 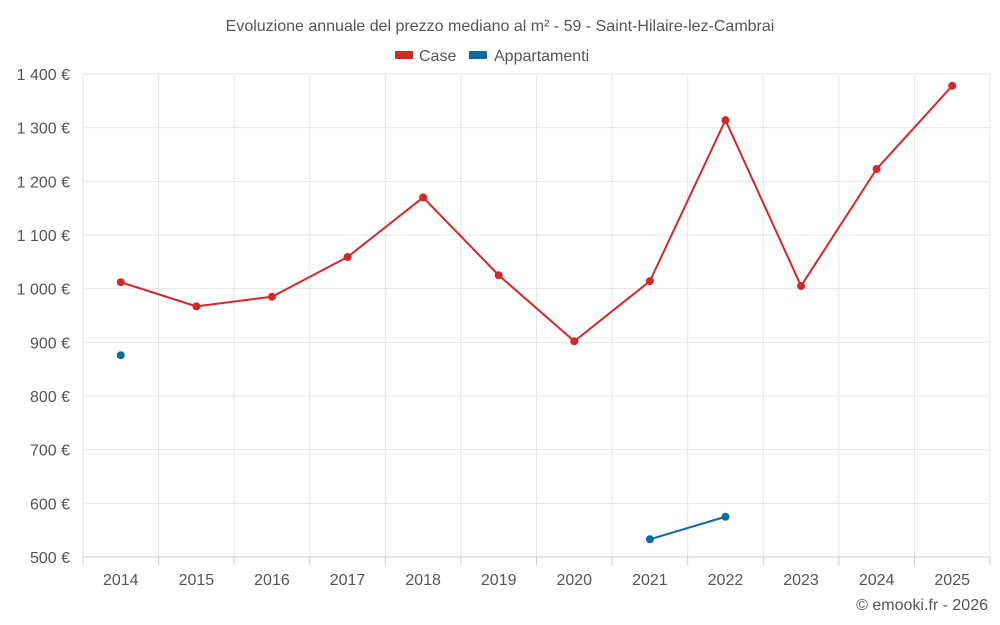 What do you see at coordinates (43, 129) in the screenshot?
I see `y-tick-label: 1 300 €` at bounding box center [43, 129].